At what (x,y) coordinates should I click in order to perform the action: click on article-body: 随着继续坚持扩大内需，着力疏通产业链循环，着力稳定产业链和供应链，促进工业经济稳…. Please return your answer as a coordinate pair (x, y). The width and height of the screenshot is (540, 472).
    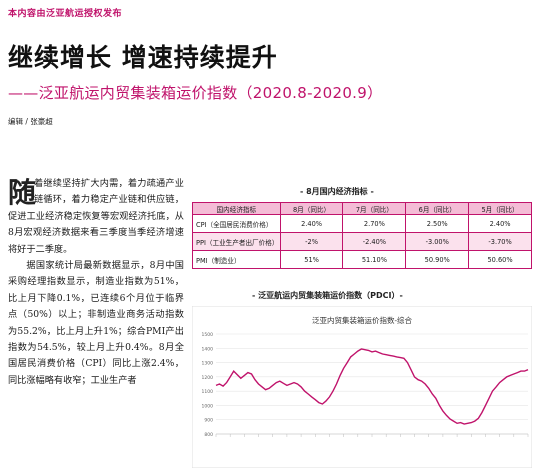
    Looking at the image, I should click on (96, 282).